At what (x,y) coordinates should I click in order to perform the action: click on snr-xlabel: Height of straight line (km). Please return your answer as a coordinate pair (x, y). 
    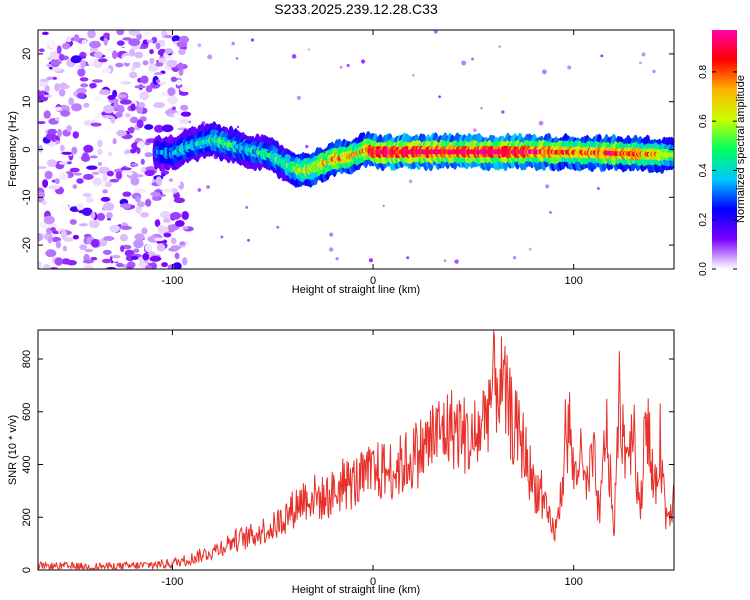
    Looking at the image, I should click on (356, 590).